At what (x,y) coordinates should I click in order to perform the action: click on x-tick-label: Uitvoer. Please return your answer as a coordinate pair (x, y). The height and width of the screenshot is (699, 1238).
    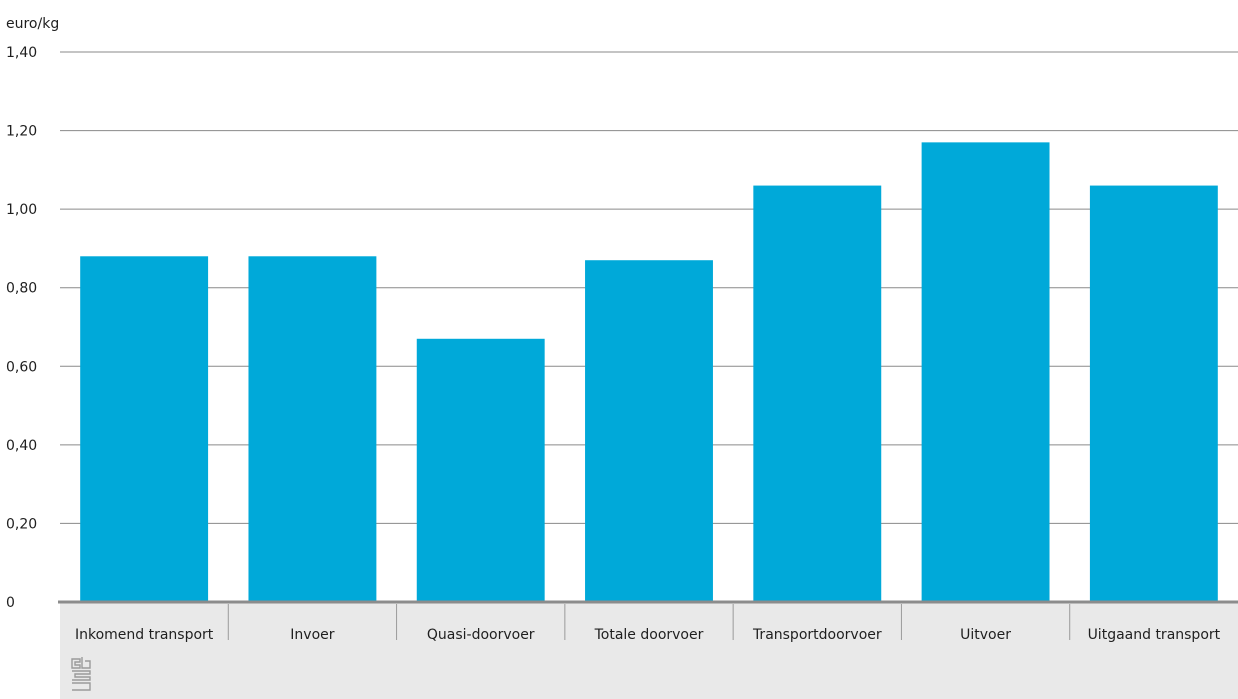
    Looking at the image, I should click on (985, 635).